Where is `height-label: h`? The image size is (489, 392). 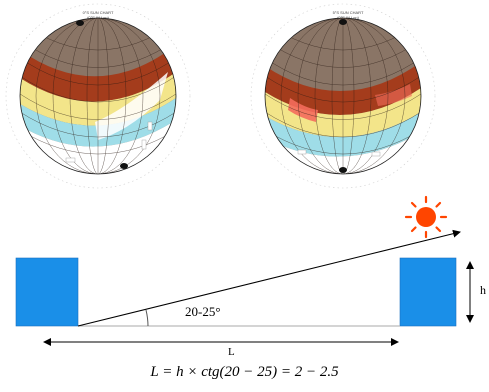
height-label: h is located at coordinates (483, 290).